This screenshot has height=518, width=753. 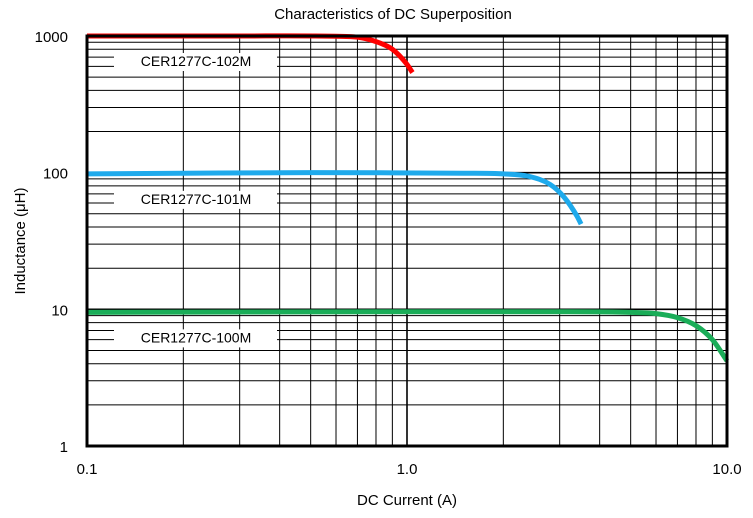 What do you see at coordinates (20, 240) in the screenshot?
I see `y-axis-label: Inductance (μH)` at bounding box center [20, 240].